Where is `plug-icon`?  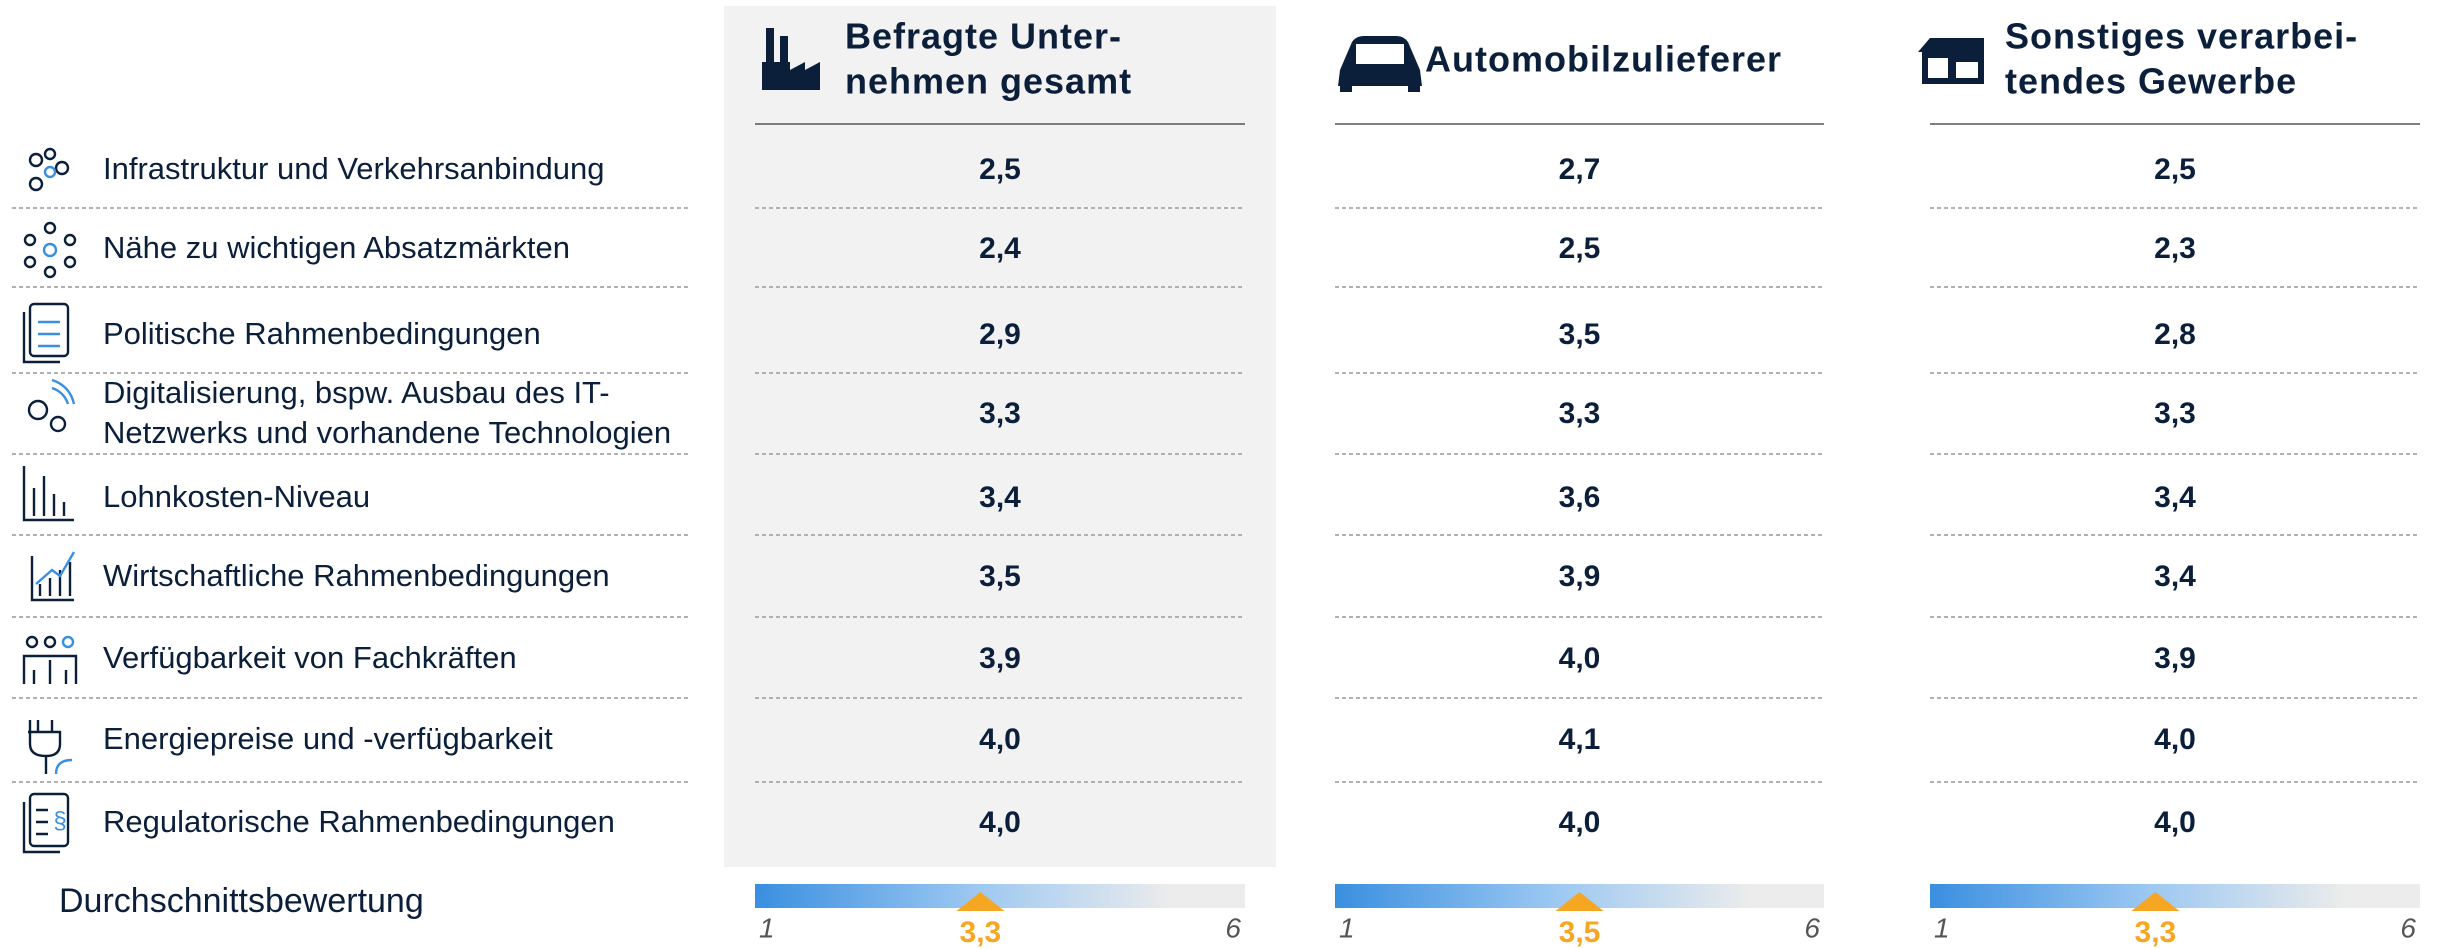 plug-icon is located at coordinates (50, 747).